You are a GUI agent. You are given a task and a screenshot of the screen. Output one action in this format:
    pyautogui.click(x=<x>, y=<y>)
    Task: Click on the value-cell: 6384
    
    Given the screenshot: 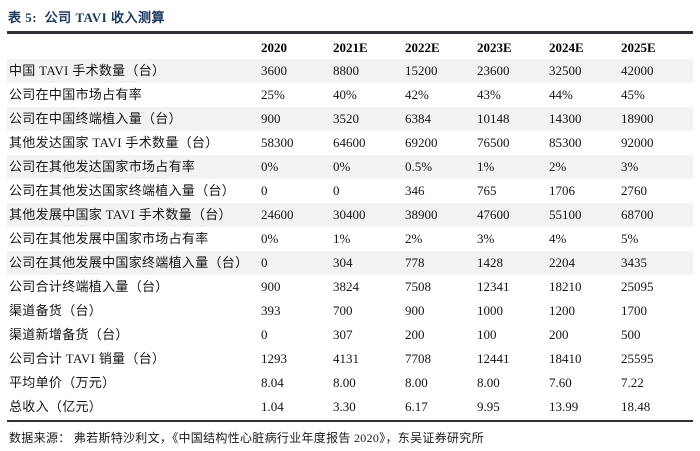 What is the action you would take?
    pyautogui.click(x=418, y=118)
    